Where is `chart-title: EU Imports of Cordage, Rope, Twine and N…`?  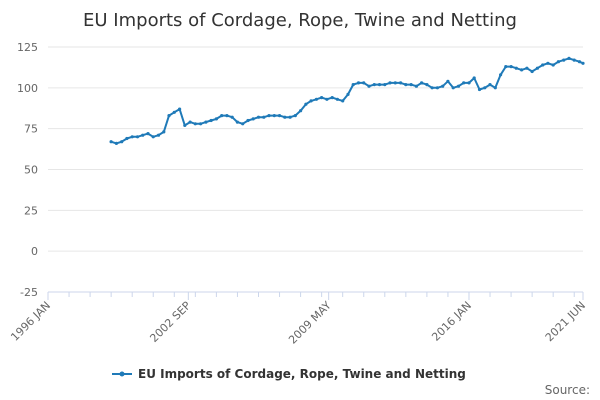 chart-title: EU Imports of Cordage, Rope, Twine and N… is located at coordinates (300, 20).